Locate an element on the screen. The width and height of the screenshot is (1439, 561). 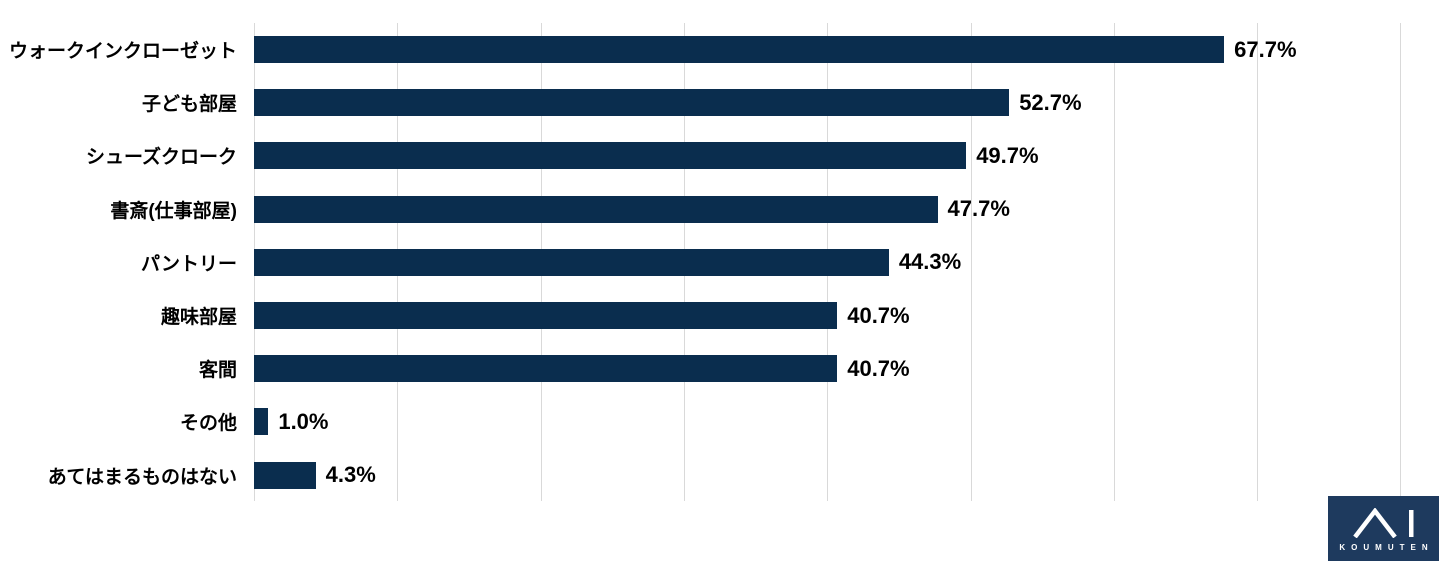
category-label: シューズクローク is located at coordinates (161, 158).